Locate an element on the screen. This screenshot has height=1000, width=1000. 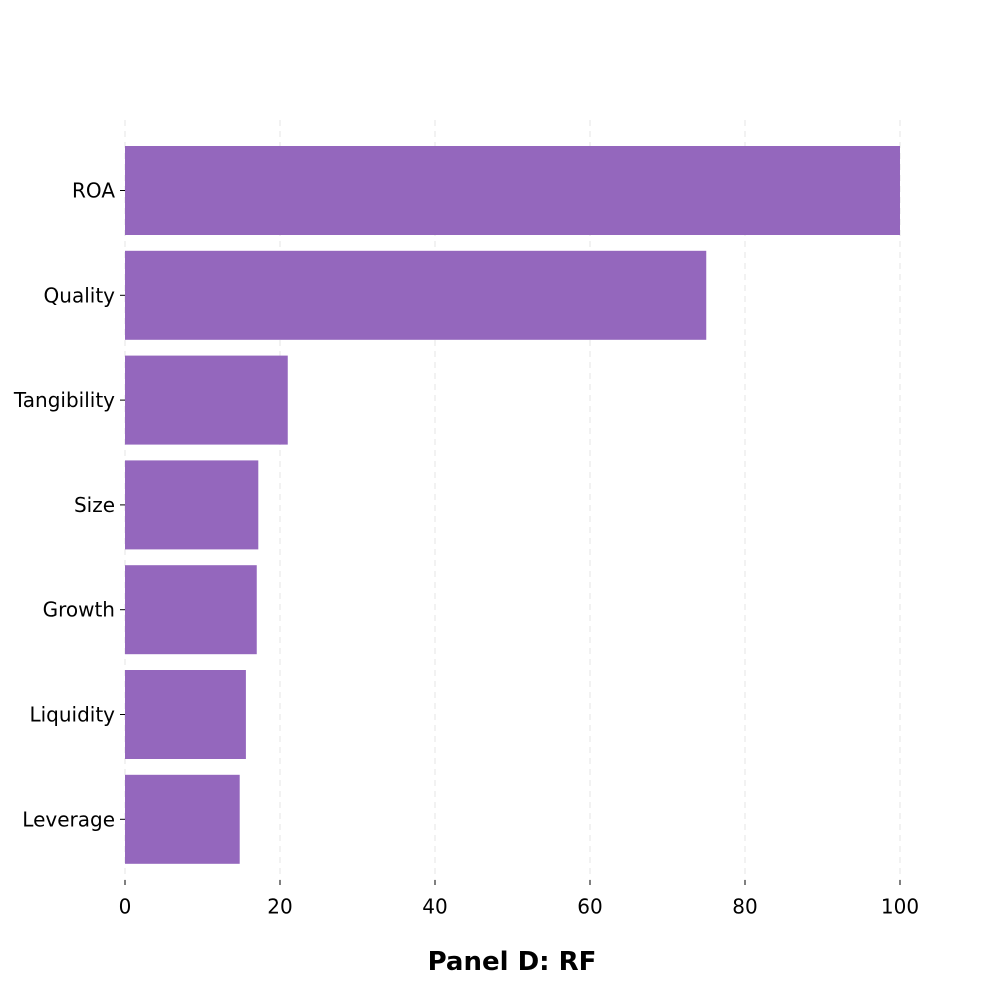
bar-growth is located at coordinates (191, 610).